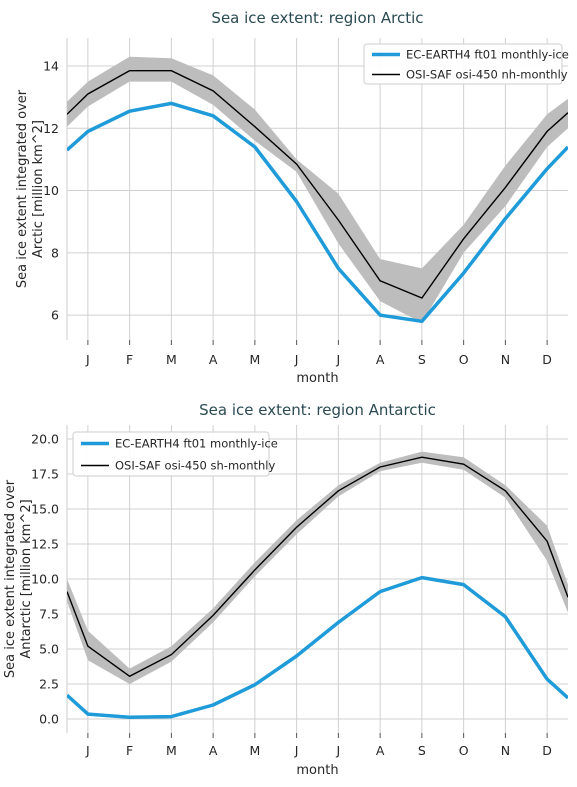 The width and height of the screenshot is (577, 787). I want to click on y-tick-label: 6, so click(55, 315).